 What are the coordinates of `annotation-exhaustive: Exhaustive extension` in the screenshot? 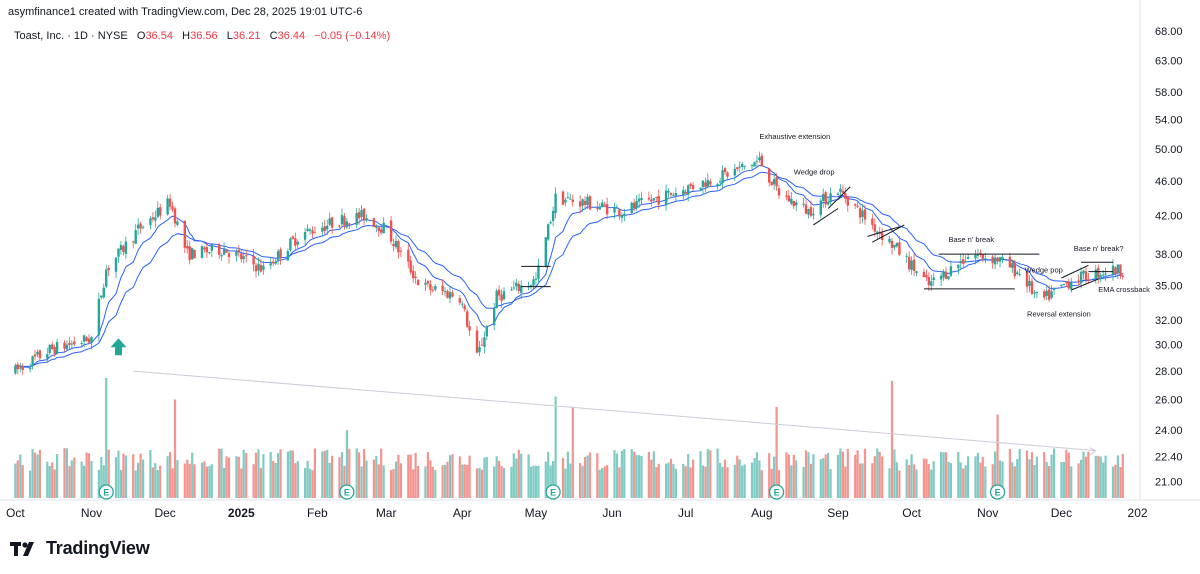 It's located at (794, 136).